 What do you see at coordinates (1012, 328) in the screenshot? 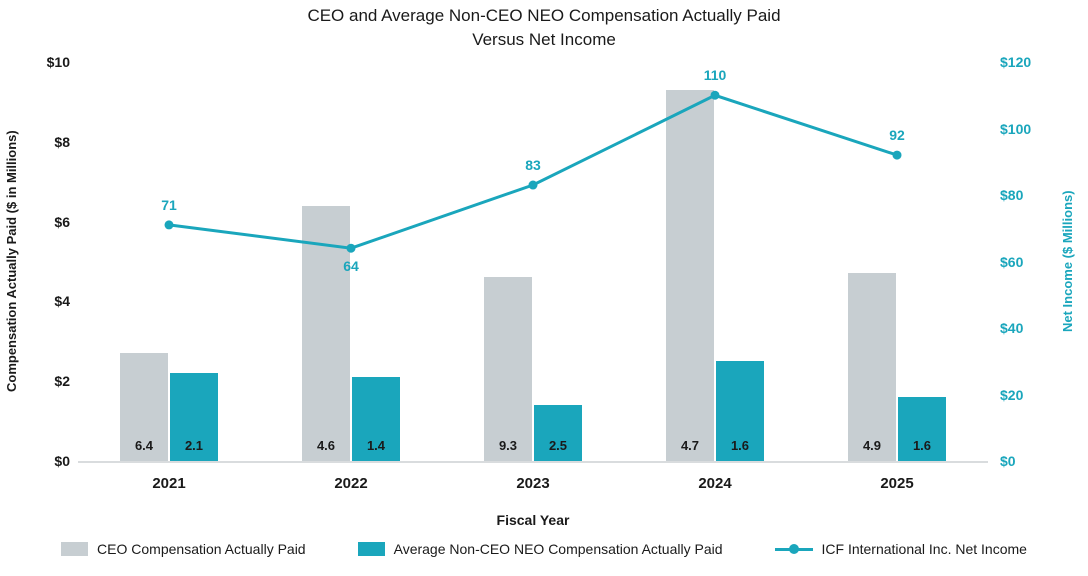
I see `right-axis-tick: $40` at bounding box center [1012, 328].